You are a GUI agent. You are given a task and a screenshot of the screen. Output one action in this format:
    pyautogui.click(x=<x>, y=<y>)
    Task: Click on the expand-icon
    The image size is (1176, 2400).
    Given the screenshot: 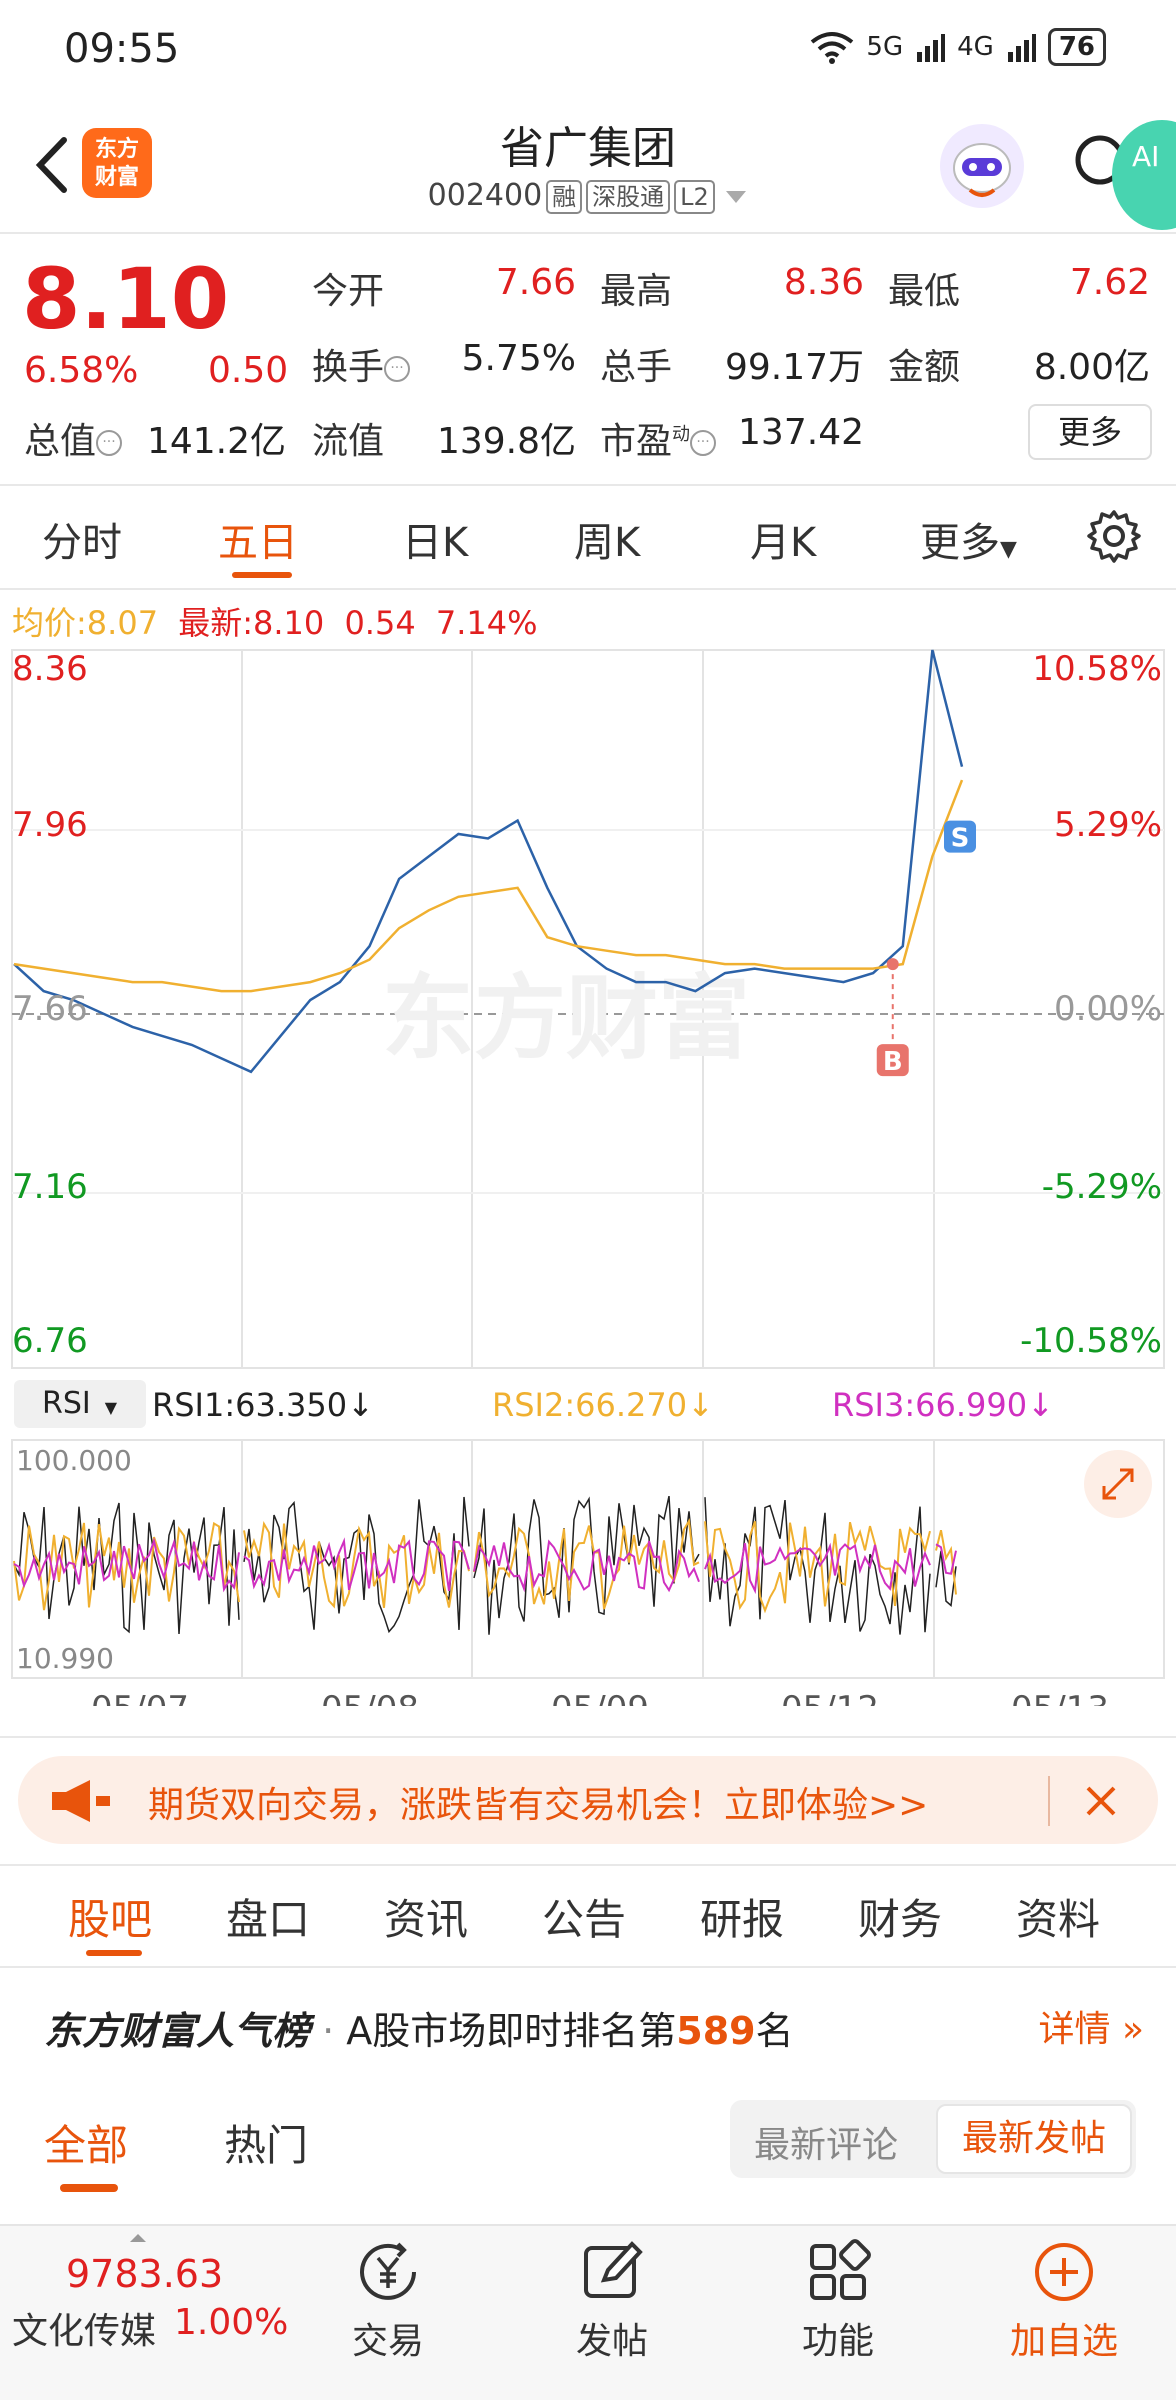 What is the action you would take?
    pyautogui.click(x=1118, y=1484)
    